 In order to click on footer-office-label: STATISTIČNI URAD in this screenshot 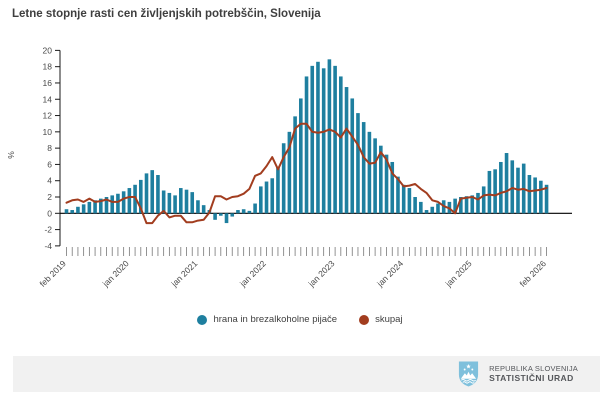, I will do `click(531, 378)`.